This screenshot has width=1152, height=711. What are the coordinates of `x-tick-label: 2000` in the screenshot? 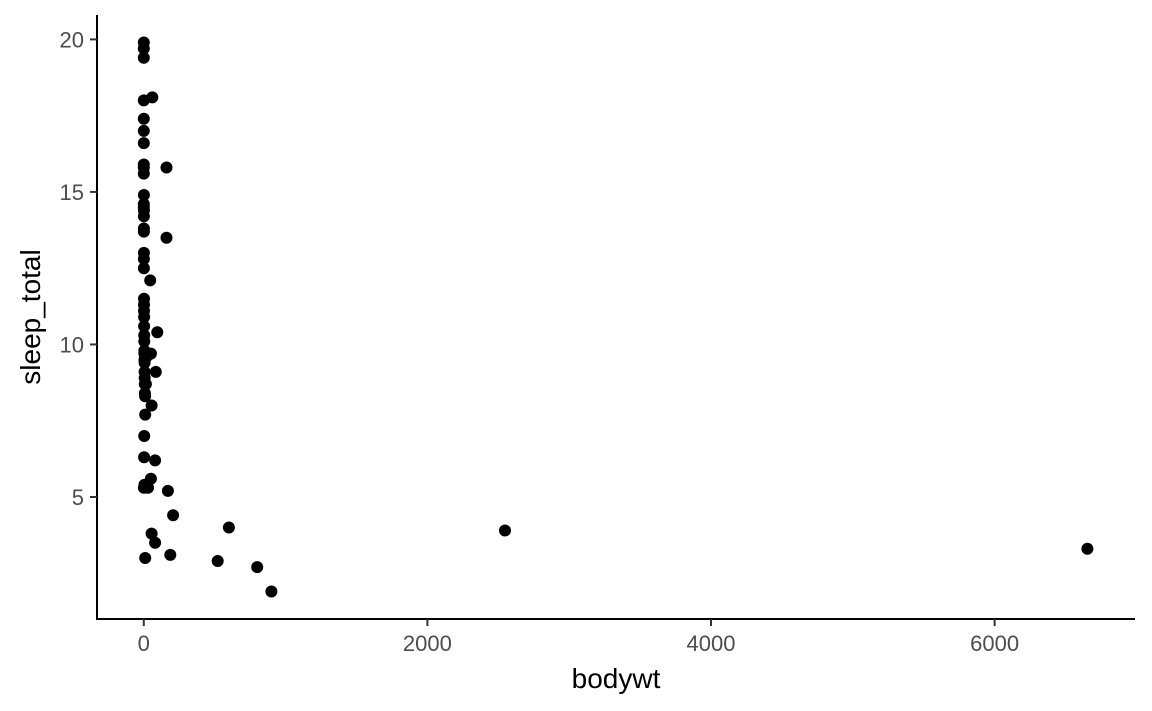 It's located at (427, 643).